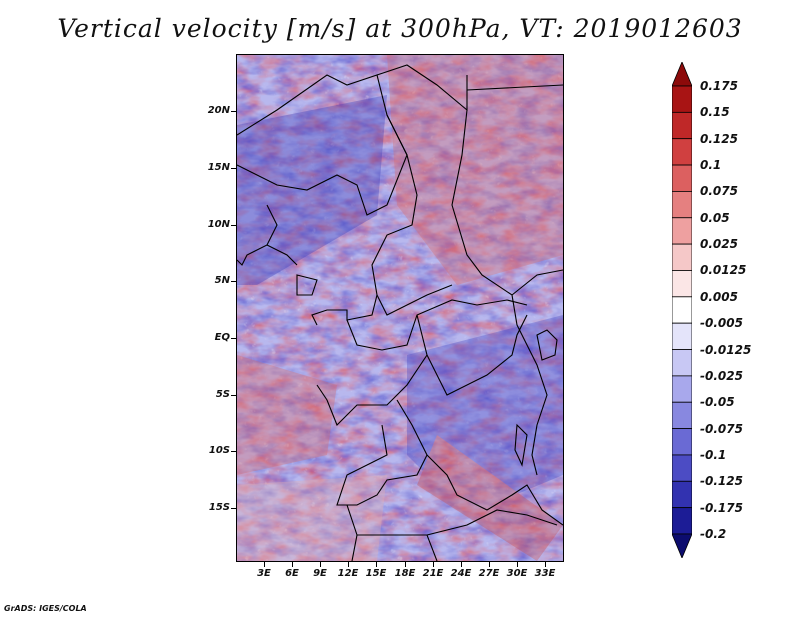 This screenshot has height=618, width=800. Describe the element at coordinates (719, 138) in the screenshot. I see `colorbar-label: 0.125` at that location.